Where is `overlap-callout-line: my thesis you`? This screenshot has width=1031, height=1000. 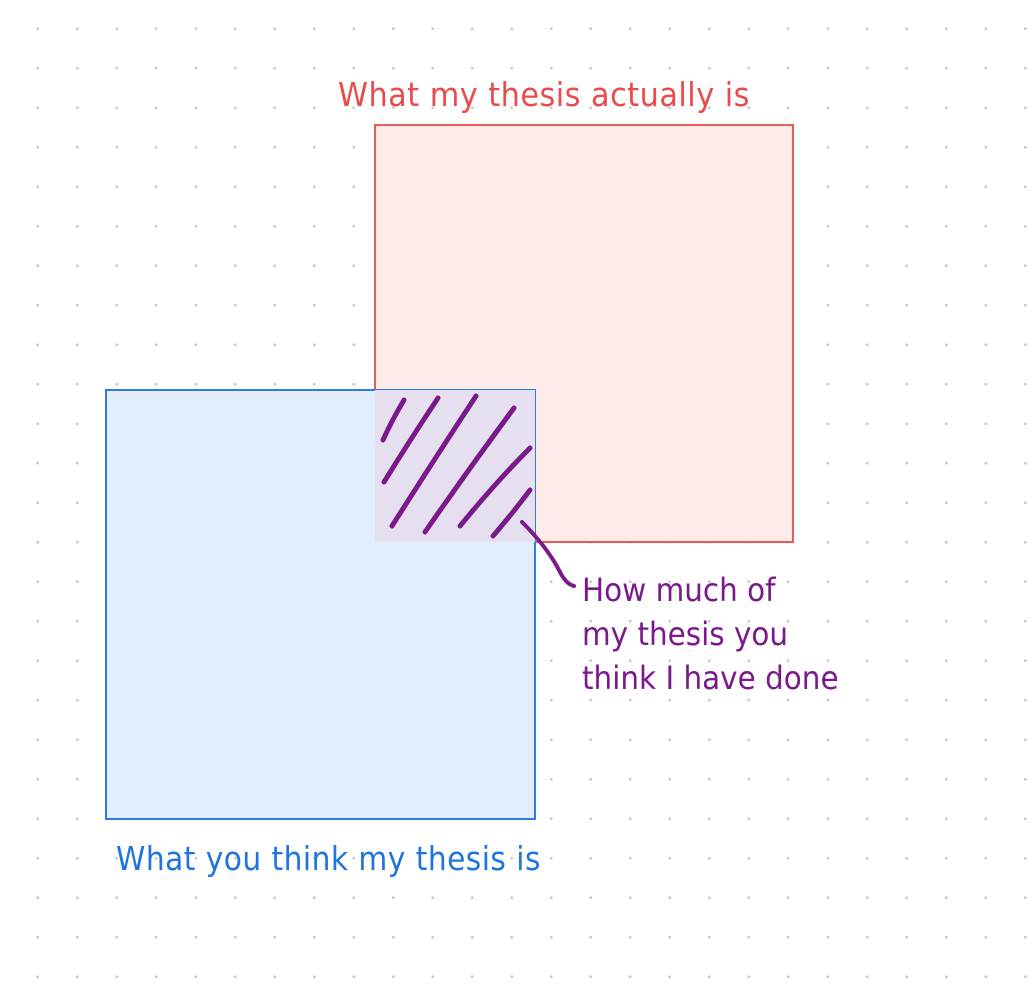
overlap-callout-line: my thesis you is located at coordinates (685, 634).